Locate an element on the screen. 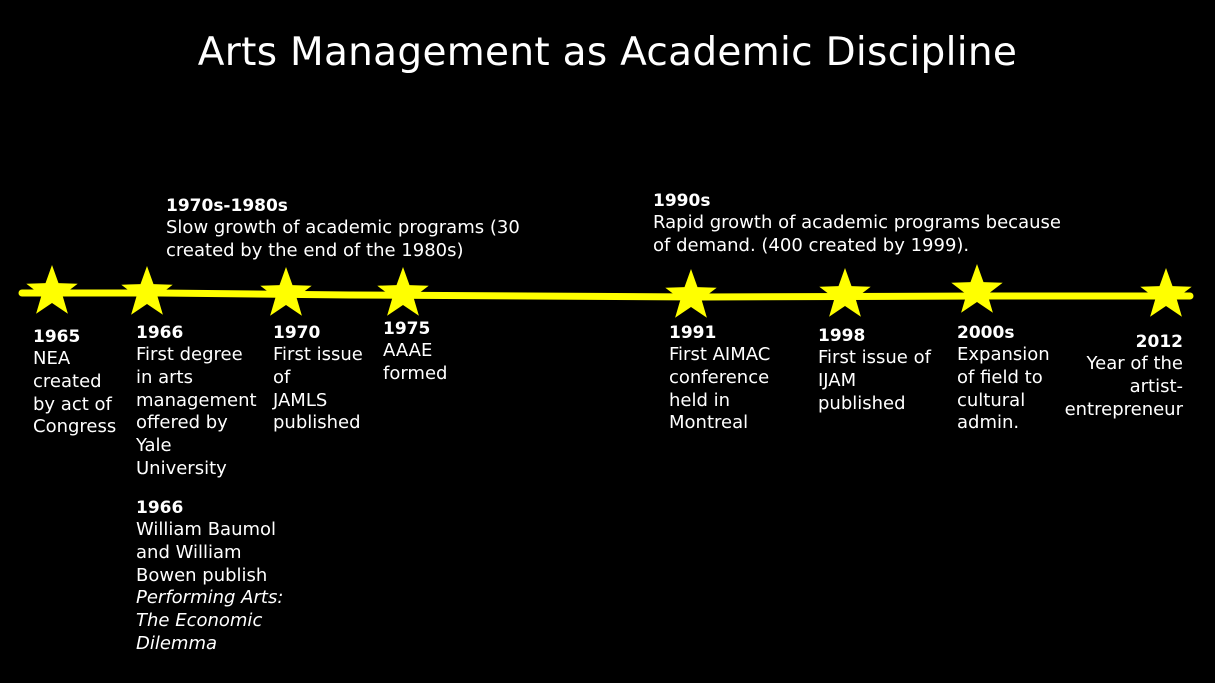  period-year: 1990s is located at coordinates (682, 201).